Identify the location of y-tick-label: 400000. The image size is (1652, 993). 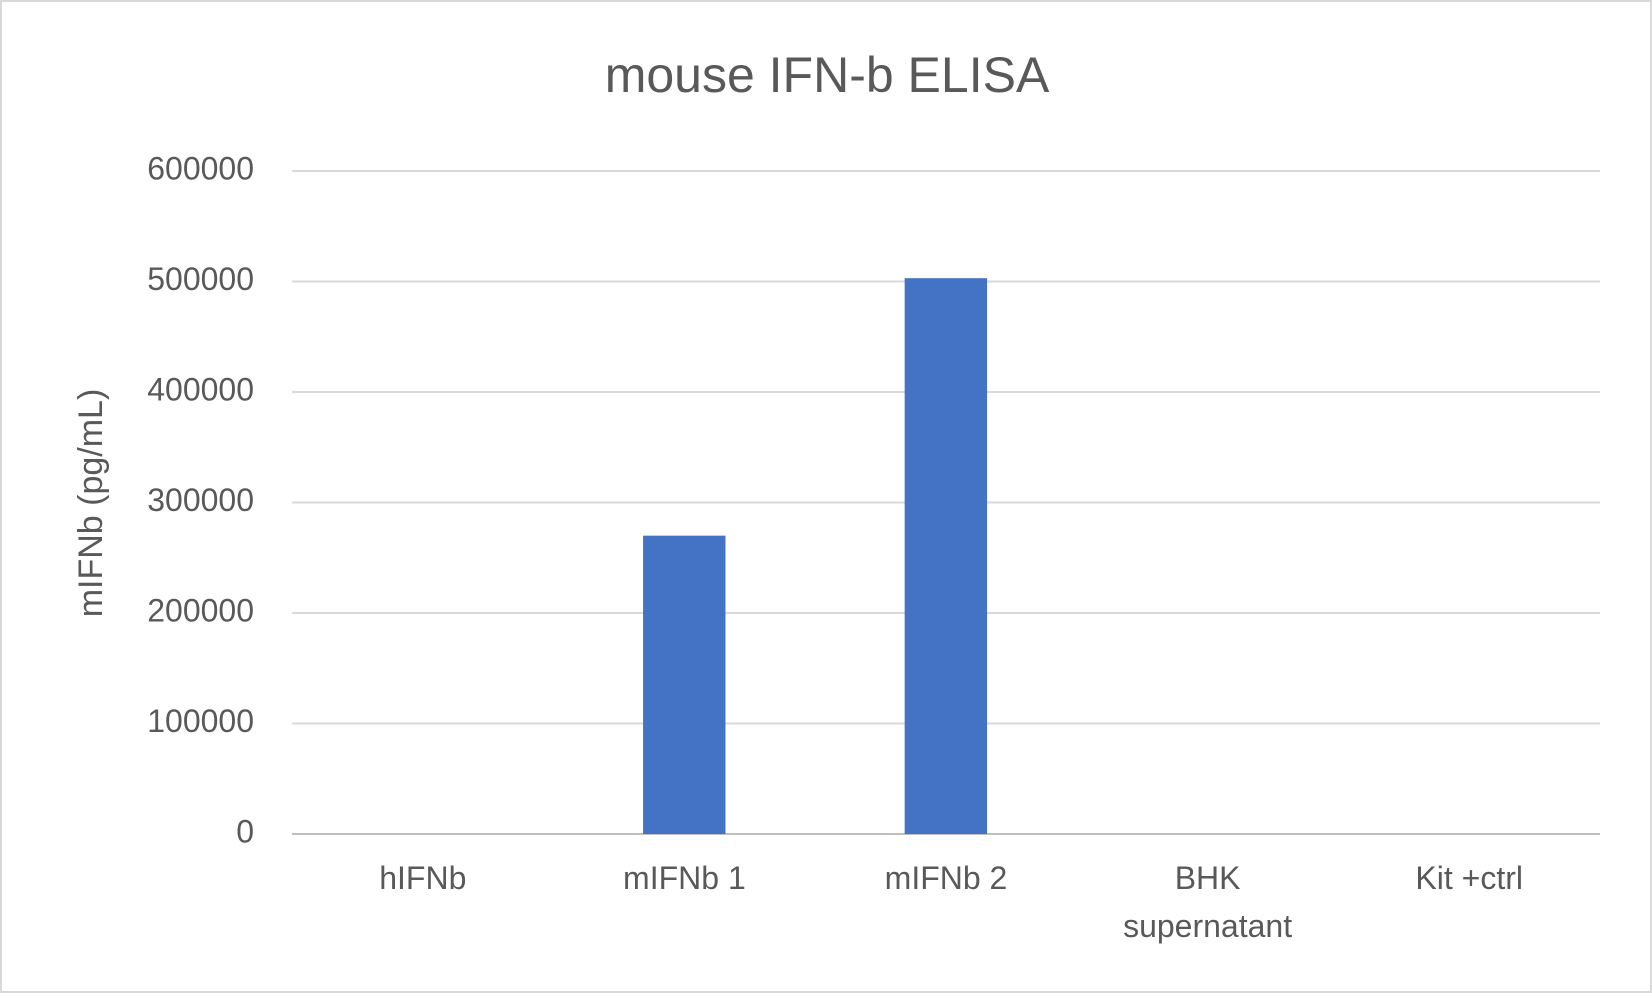
(200, 389).